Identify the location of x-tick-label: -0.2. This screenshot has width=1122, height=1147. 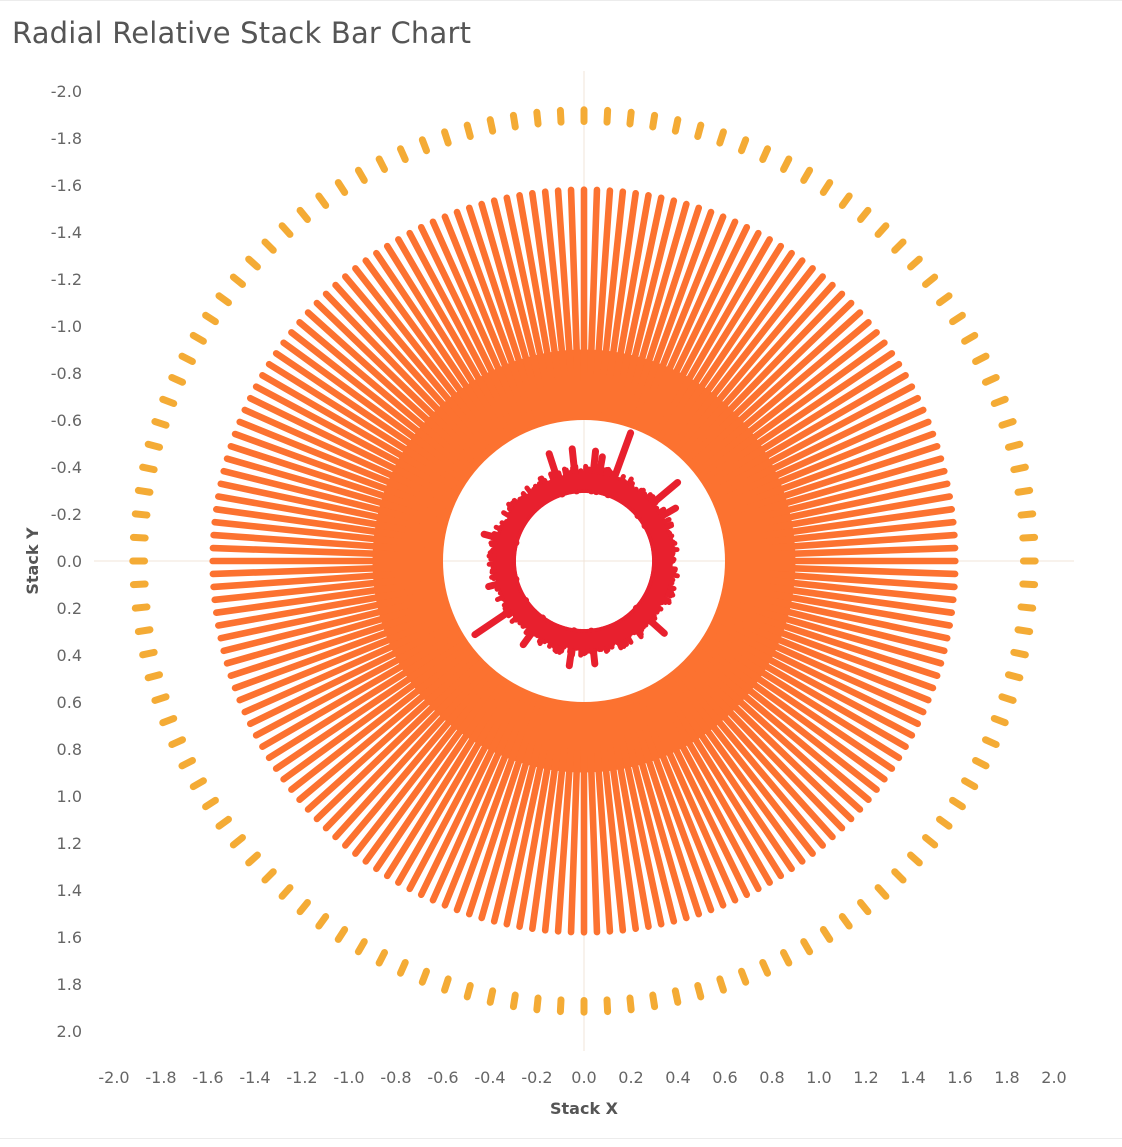
(536, 1077).